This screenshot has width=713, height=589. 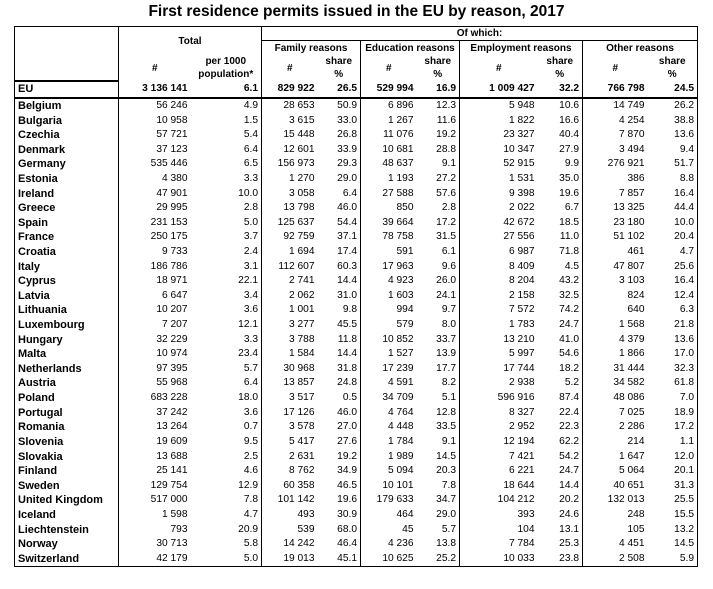 What do you see at coordinates (339, 354) in the screenshot?
I see `family-share-cell: 14.4` at bounding box center [339, 354].